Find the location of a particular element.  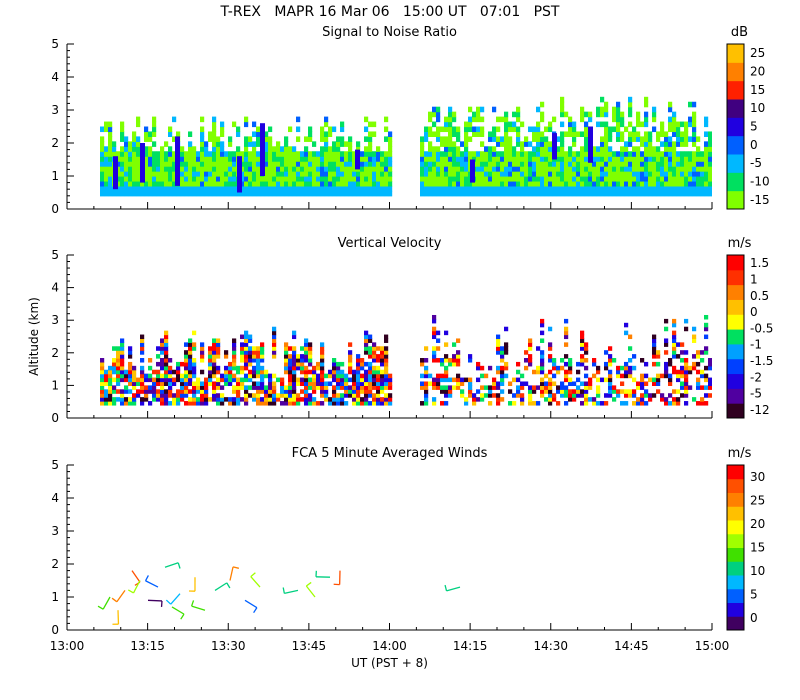

colorbar-label: -0.5 is located at coordinates (761, 328).